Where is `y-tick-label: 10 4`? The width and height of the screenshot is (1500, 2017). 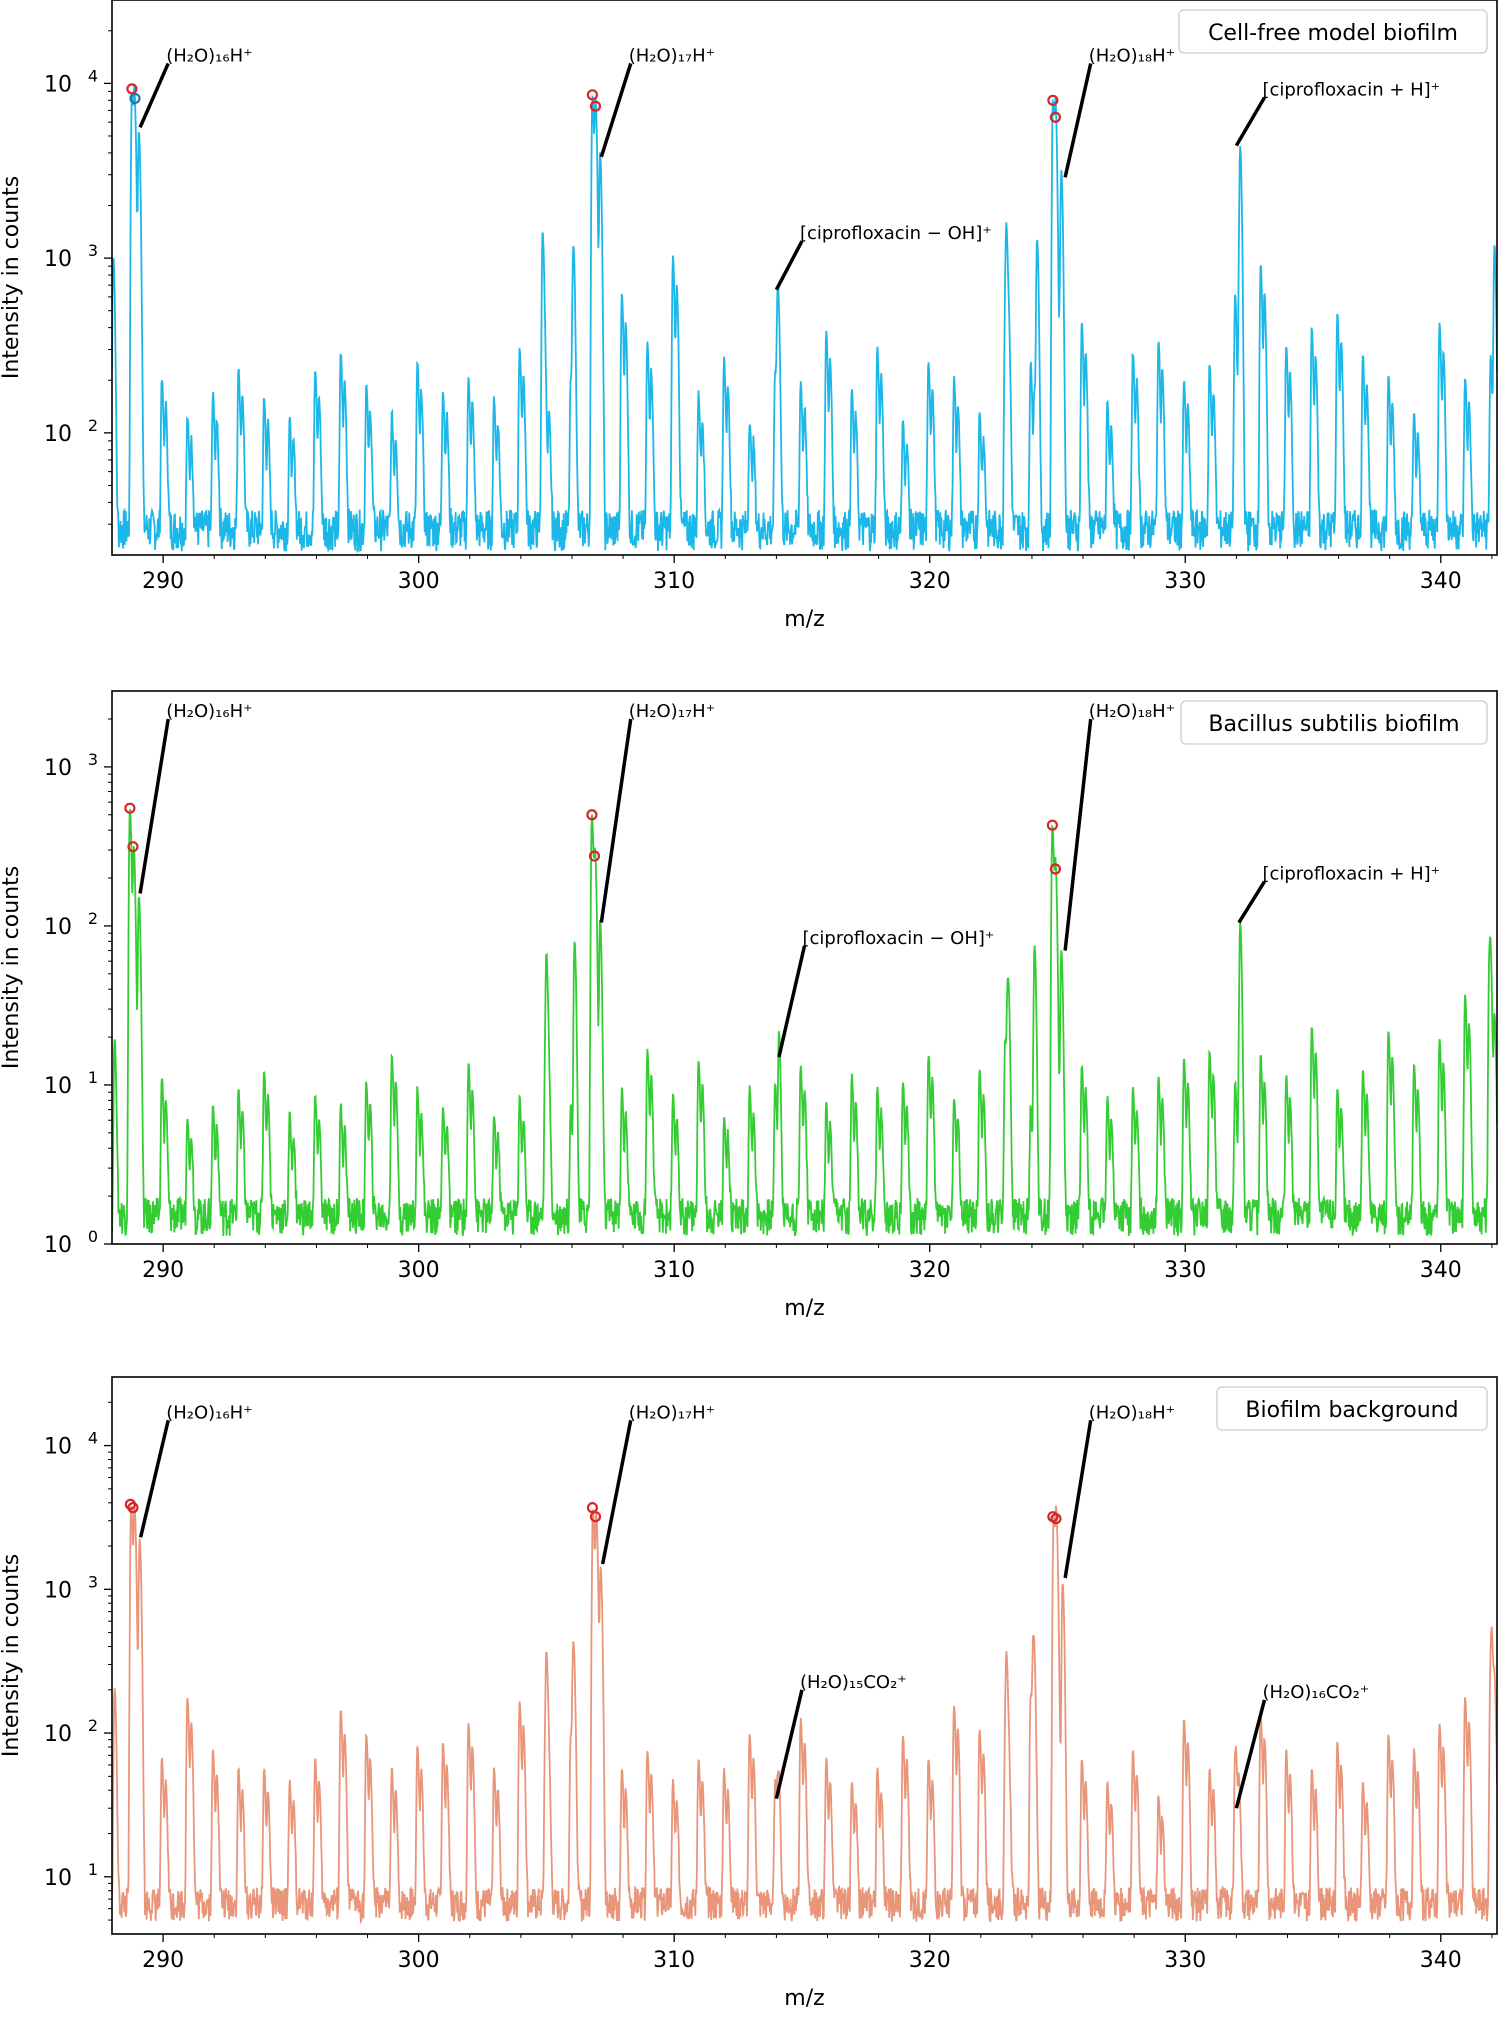
y-tick-label: 10 4 is located at coordinates (71, 1444).